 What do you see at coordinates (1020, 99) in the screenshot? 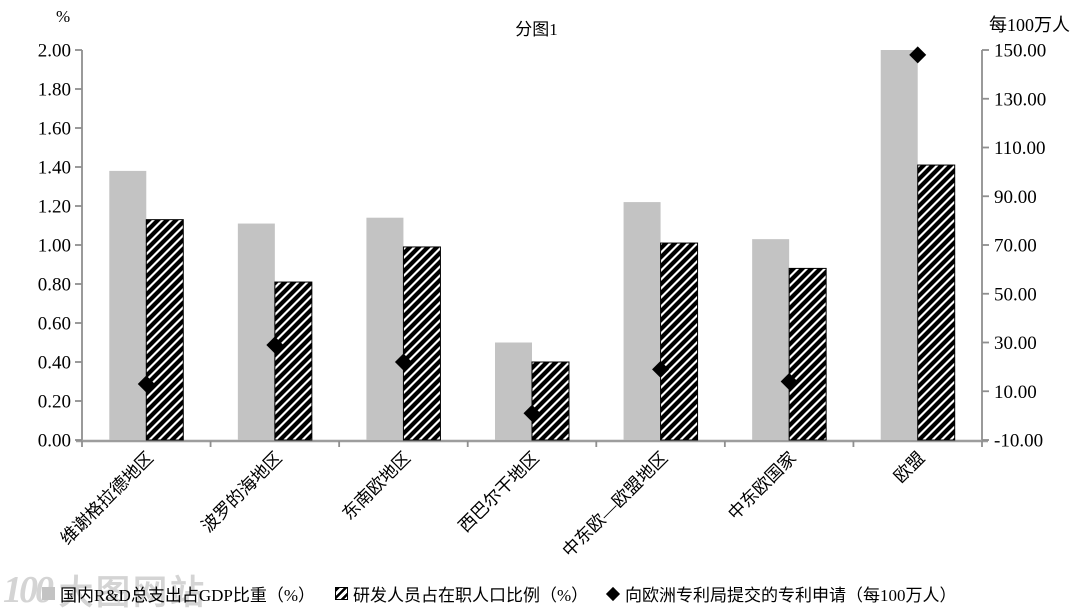
I see `right-axis-tick-label: 130.00` at bounding box center [1020, 99].